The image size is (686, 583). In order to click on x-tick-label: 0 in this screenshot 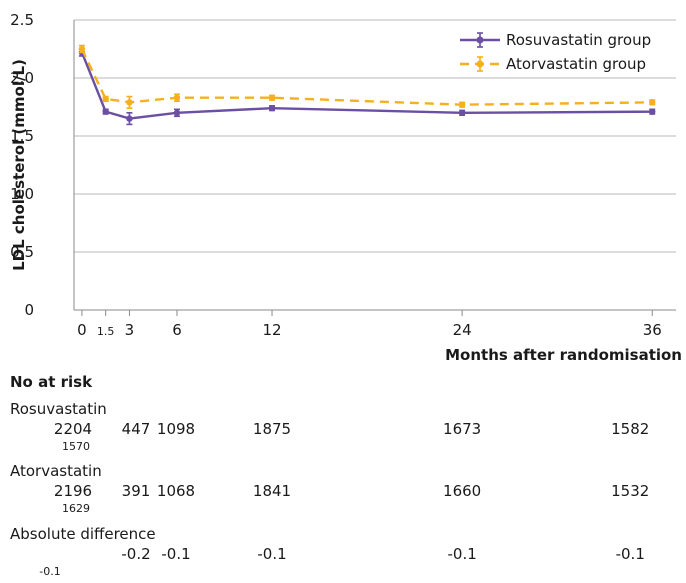, I will do `click(82, 330)`.